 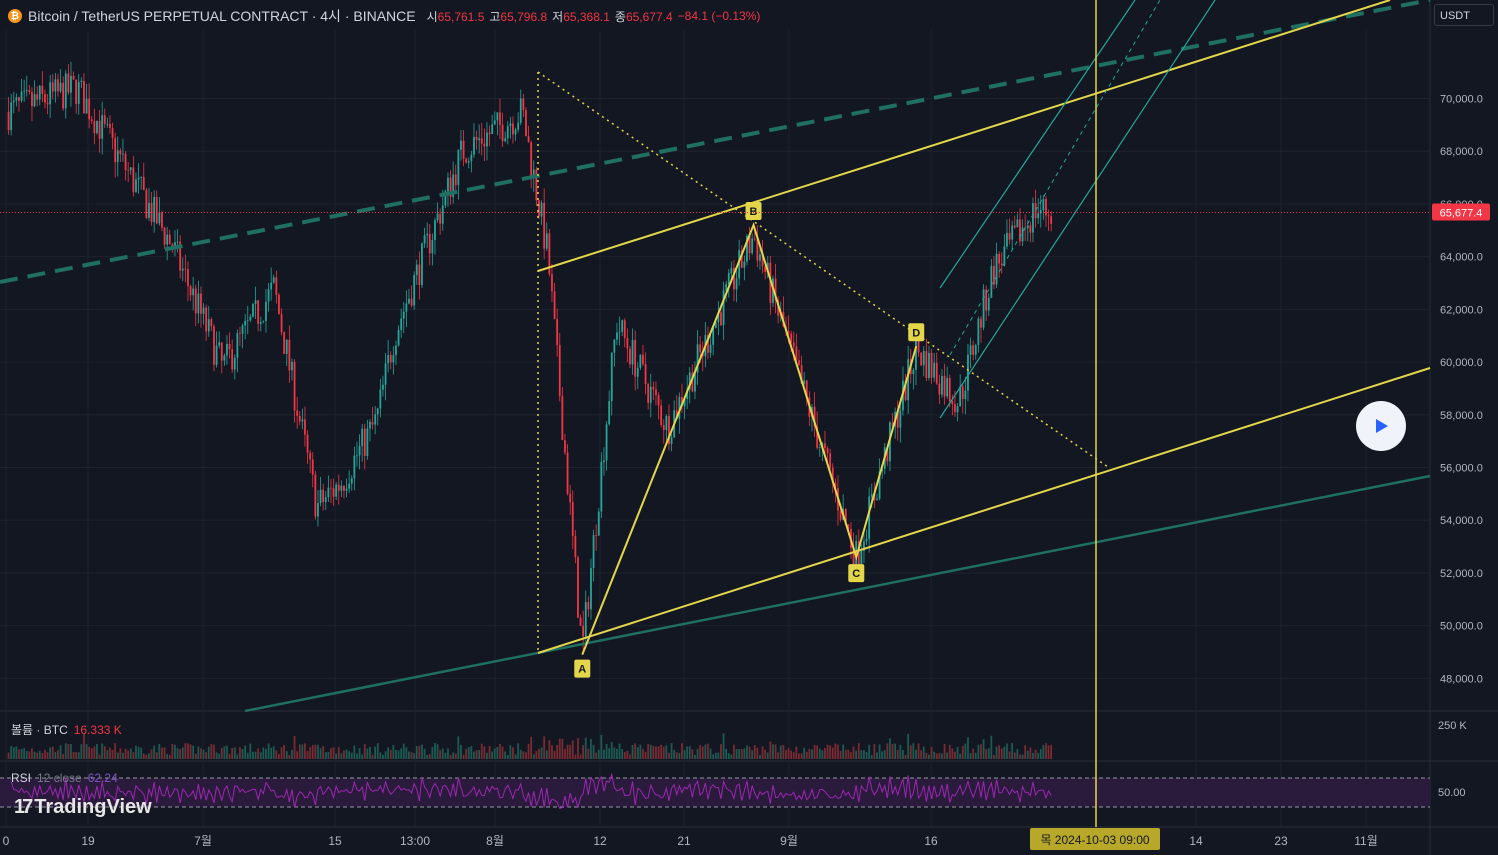 I want to click on time-tick-label: 23, so click(x=1281, y=841).